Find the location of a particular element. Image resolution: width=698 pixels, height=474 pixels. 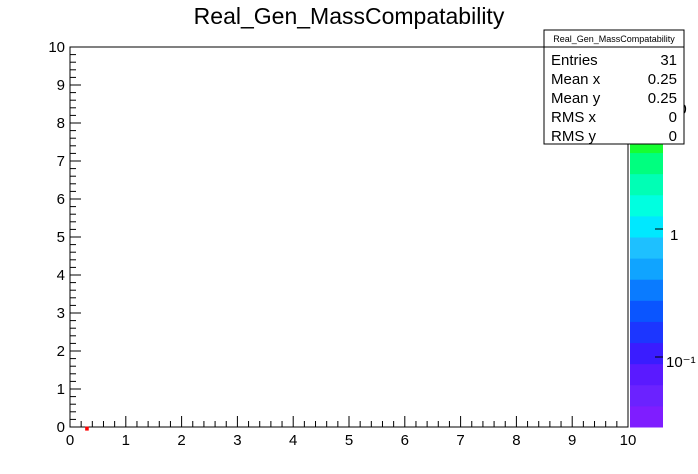

y-tick-label: 3 is located at coordinates (61, 313).